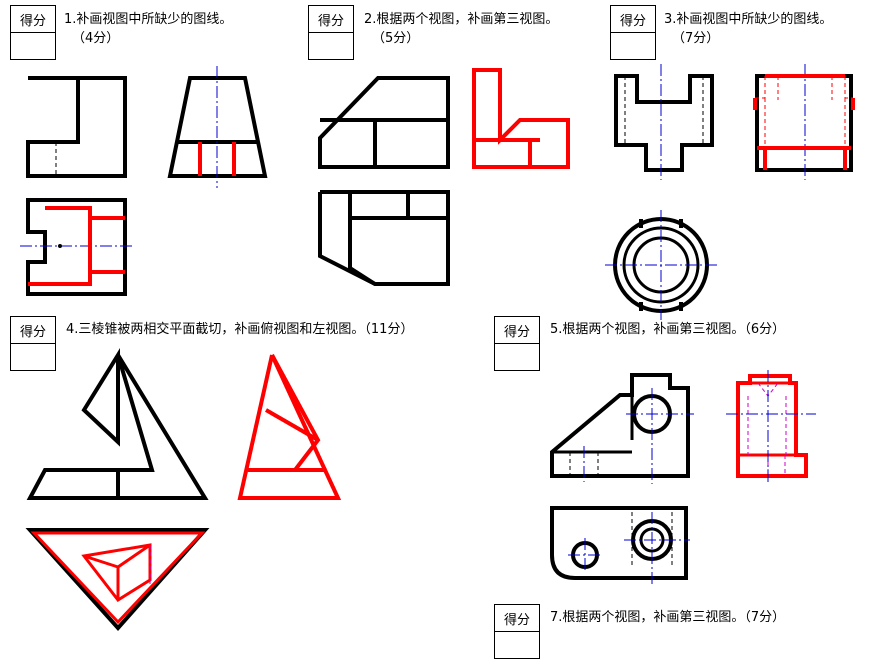  I want to click on score-box-q1: 得分, so click(33, 32).